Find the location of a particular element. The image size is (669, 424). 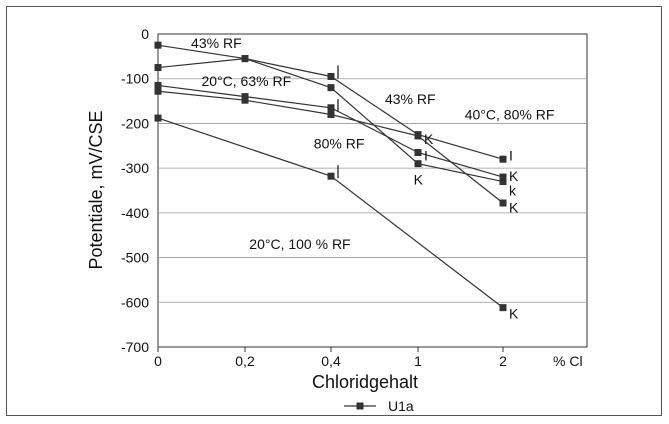

y-tick-label: -700 is located at coordinates (135, 347).